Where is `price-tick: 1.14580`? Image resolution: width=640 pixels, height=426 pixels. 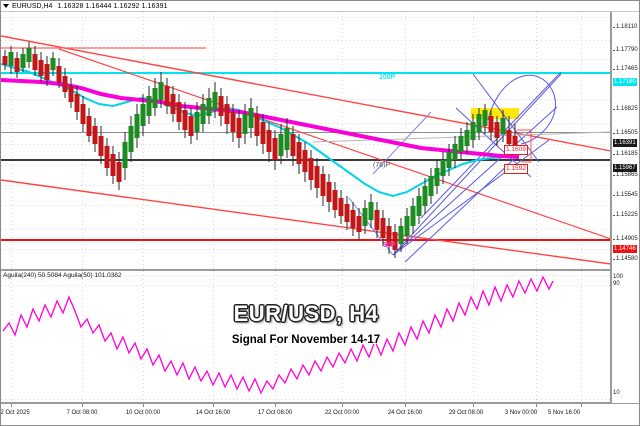
price-tick: 1.14580 is located at coordinates (625, 259).